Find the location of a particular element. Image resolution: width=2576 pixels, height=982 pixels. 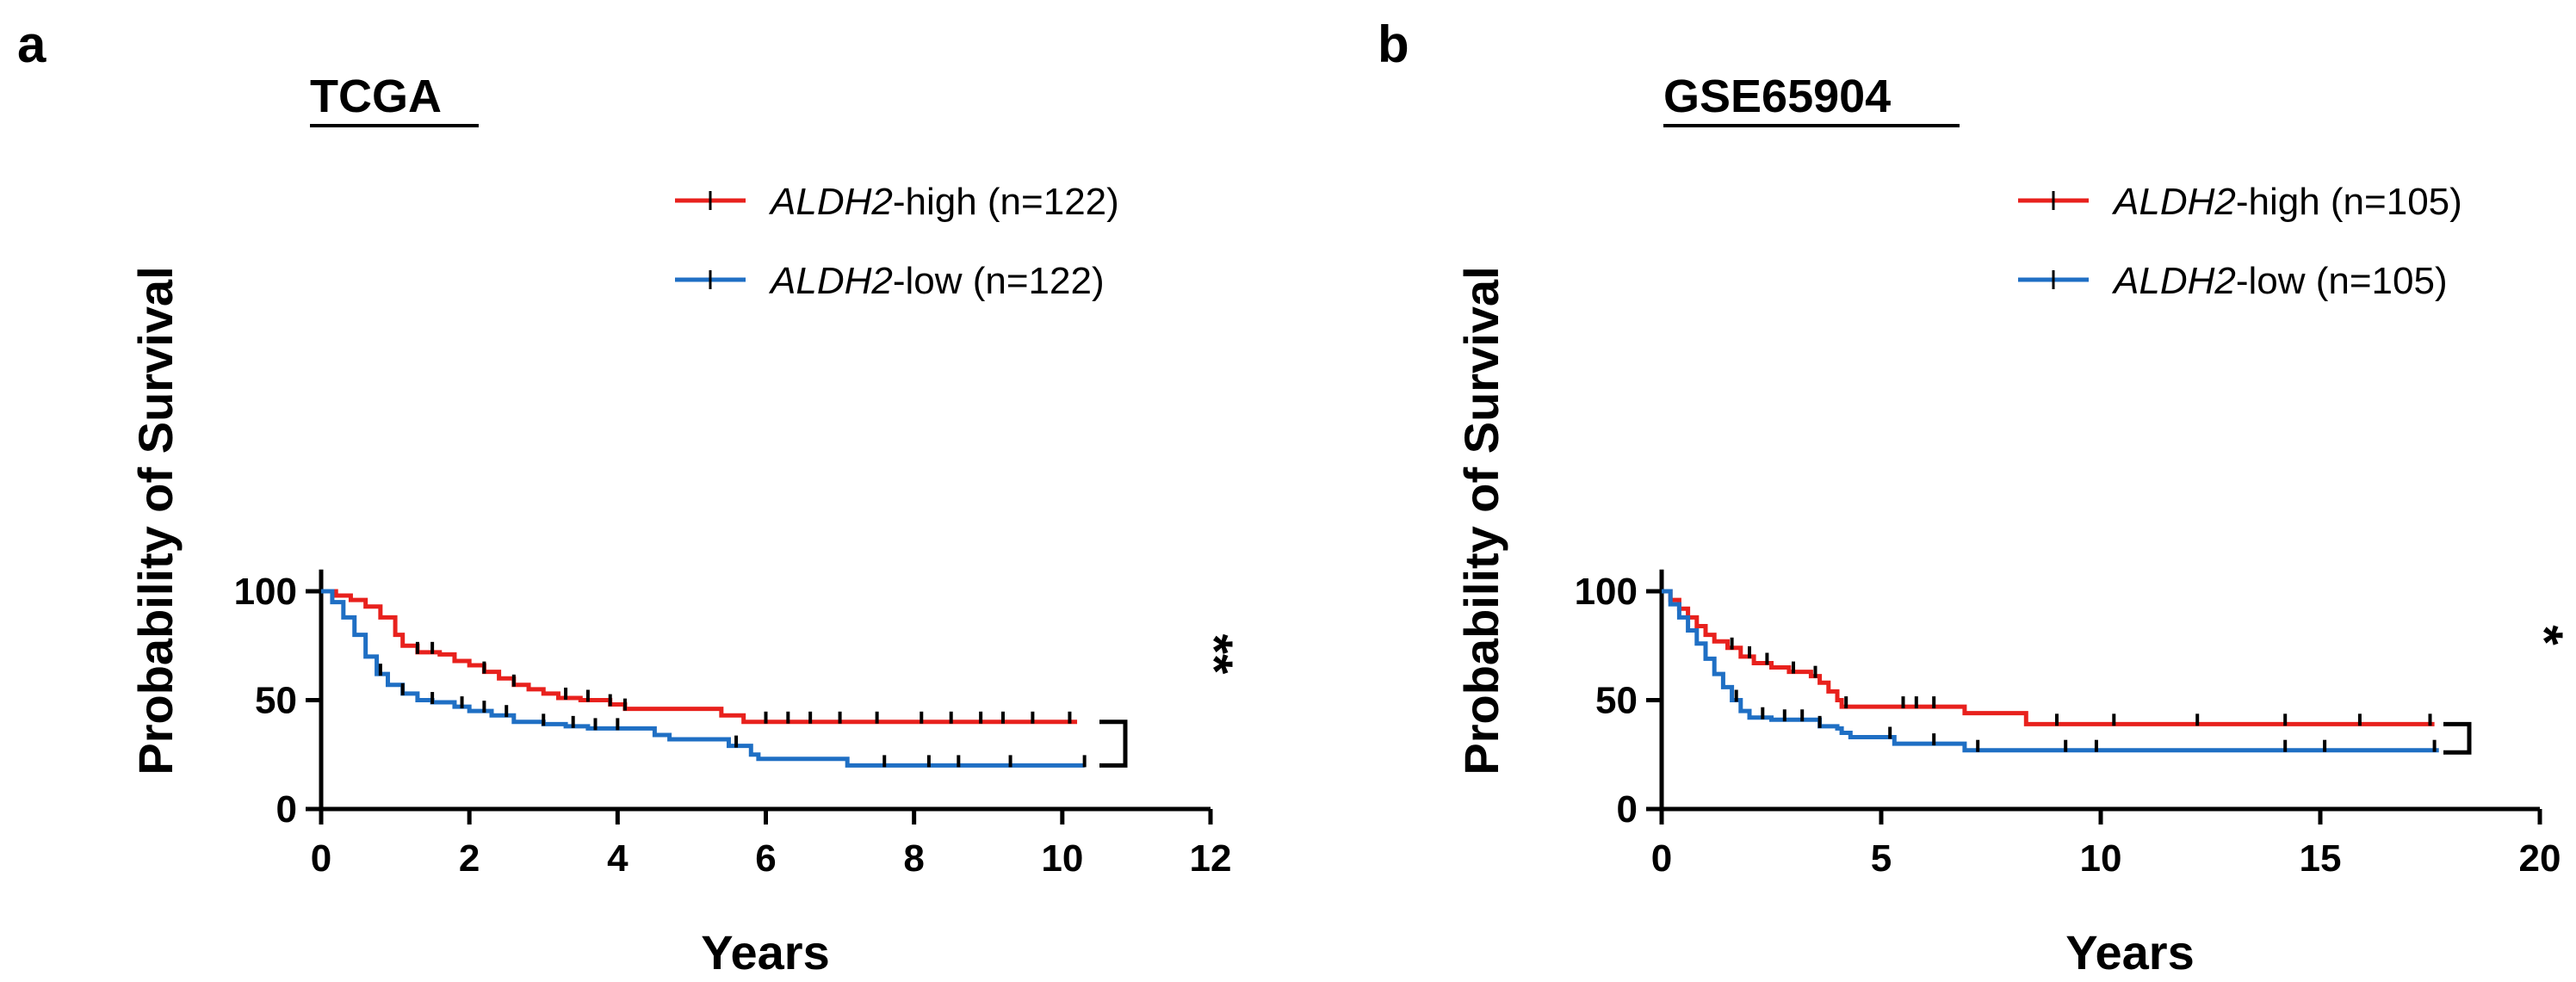

x-tick-label: 12 is located at coordinates (1211, 858).